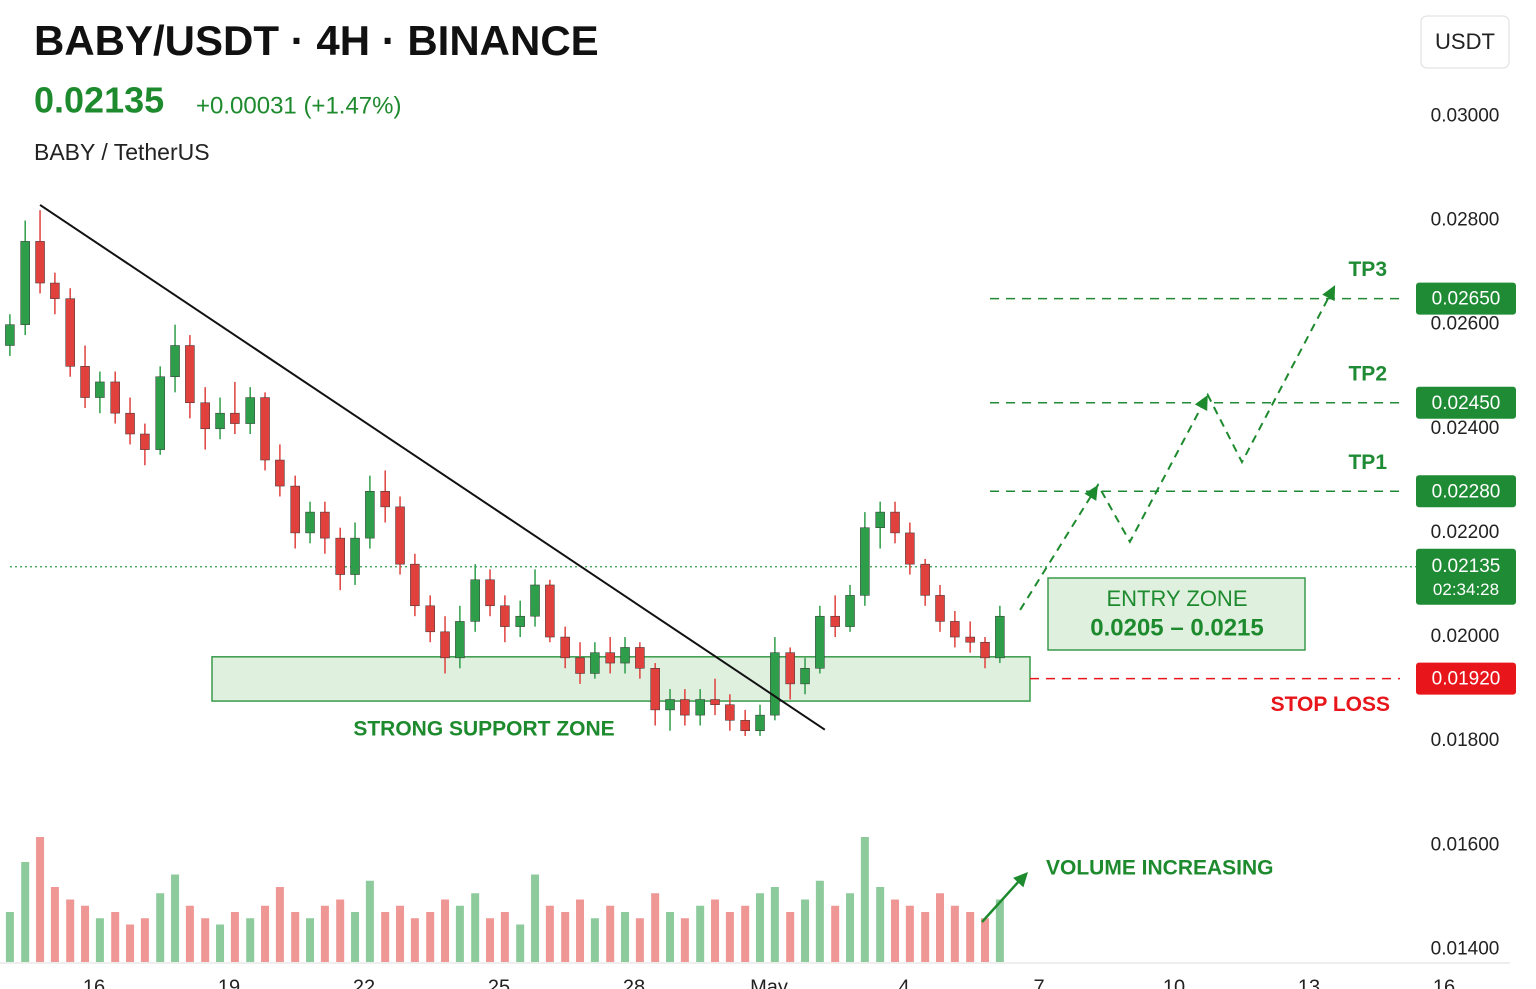 The image size is (1536, 989). What do you see at coordinates (1176, 614) in the screenshot?
I see `entry-zone` at bounding box center [1176, 614].